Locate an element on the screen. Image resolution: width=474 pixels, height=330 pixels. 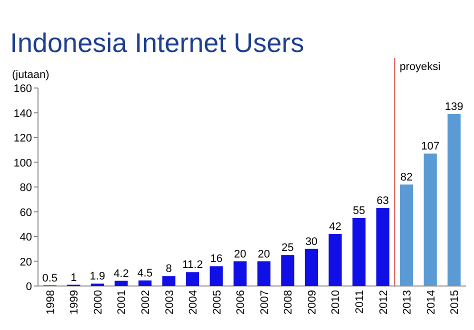
x-tick-label: 2013 is located at coordinates (408, 302).